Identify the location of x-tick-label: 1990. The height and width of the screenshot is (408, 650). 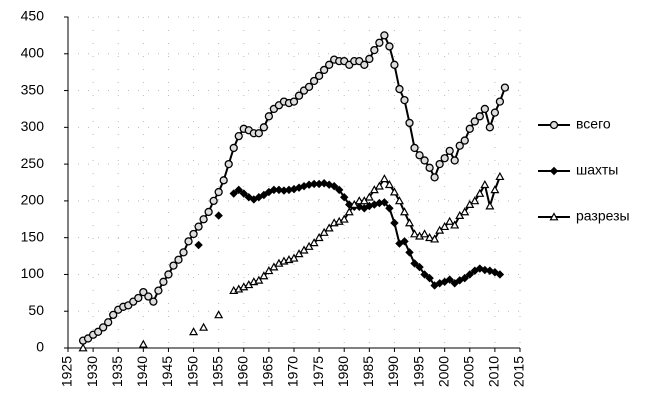
(393, 371).